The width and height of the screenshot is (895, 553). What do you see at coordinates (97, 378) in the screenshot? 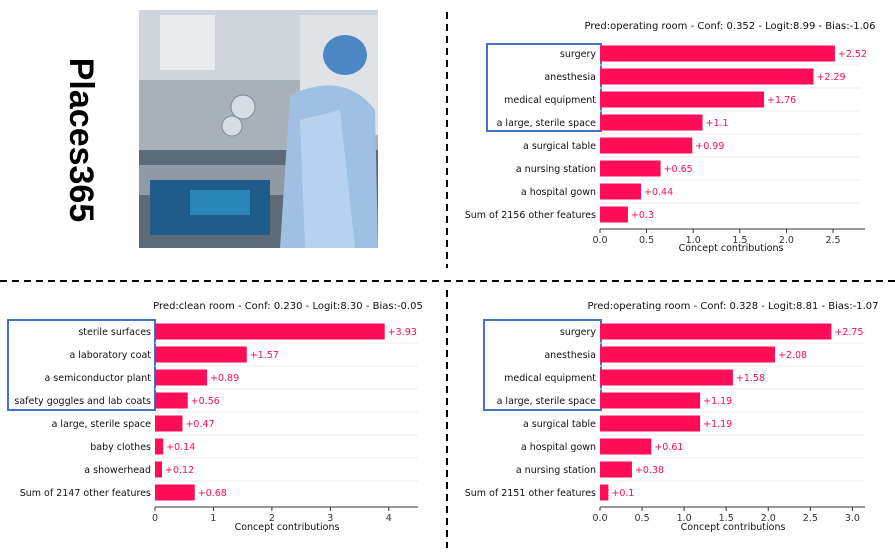
I see `category-label: a semiconductor plant` at bounding box center [97, 378].